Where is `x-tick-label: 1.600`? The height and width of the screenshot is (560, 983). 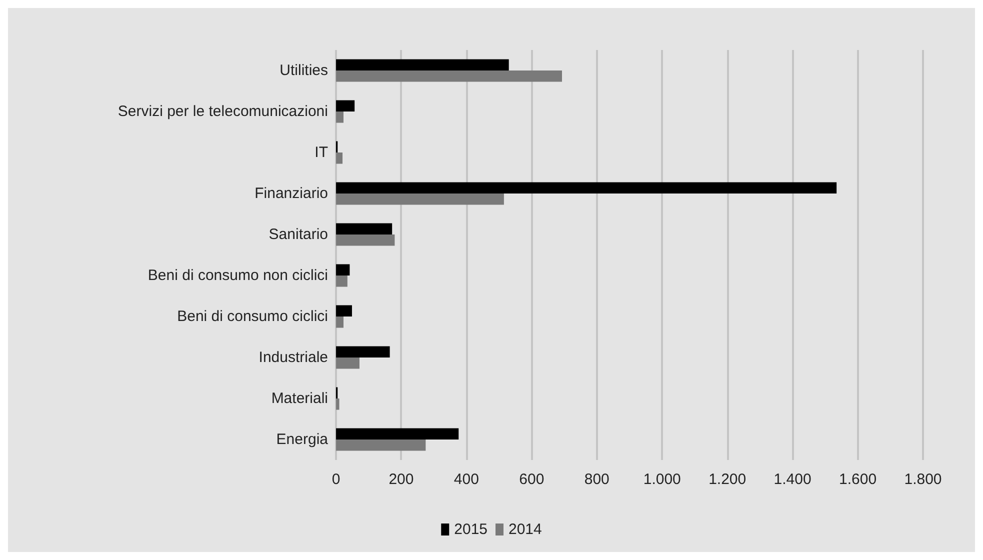 x-tick-label: 1.600 is located at coordinates (858, 479).